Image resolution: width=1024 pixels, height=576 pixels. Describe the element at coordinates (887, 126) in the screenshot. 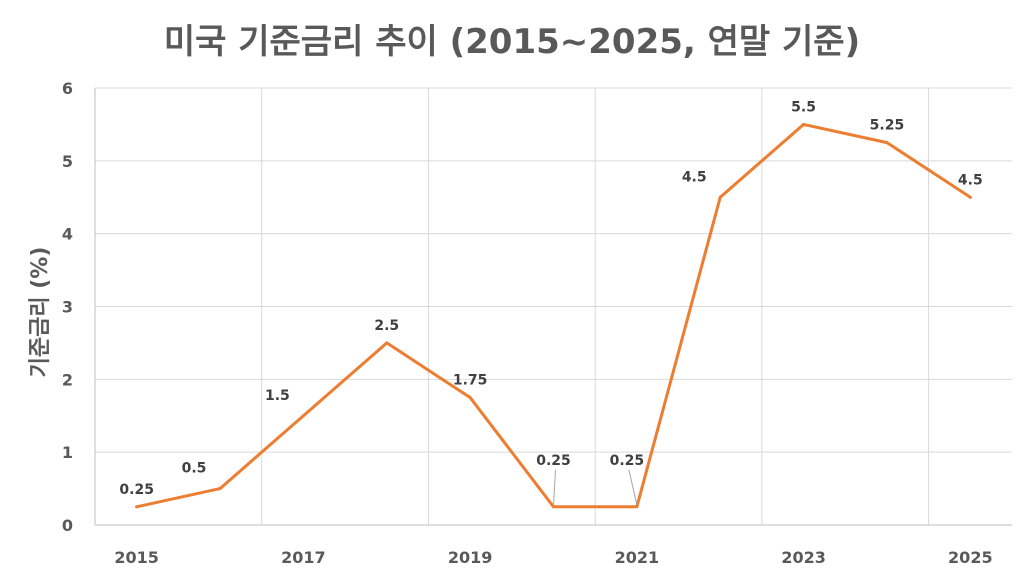

I see `data-label: 5.25` at that location.